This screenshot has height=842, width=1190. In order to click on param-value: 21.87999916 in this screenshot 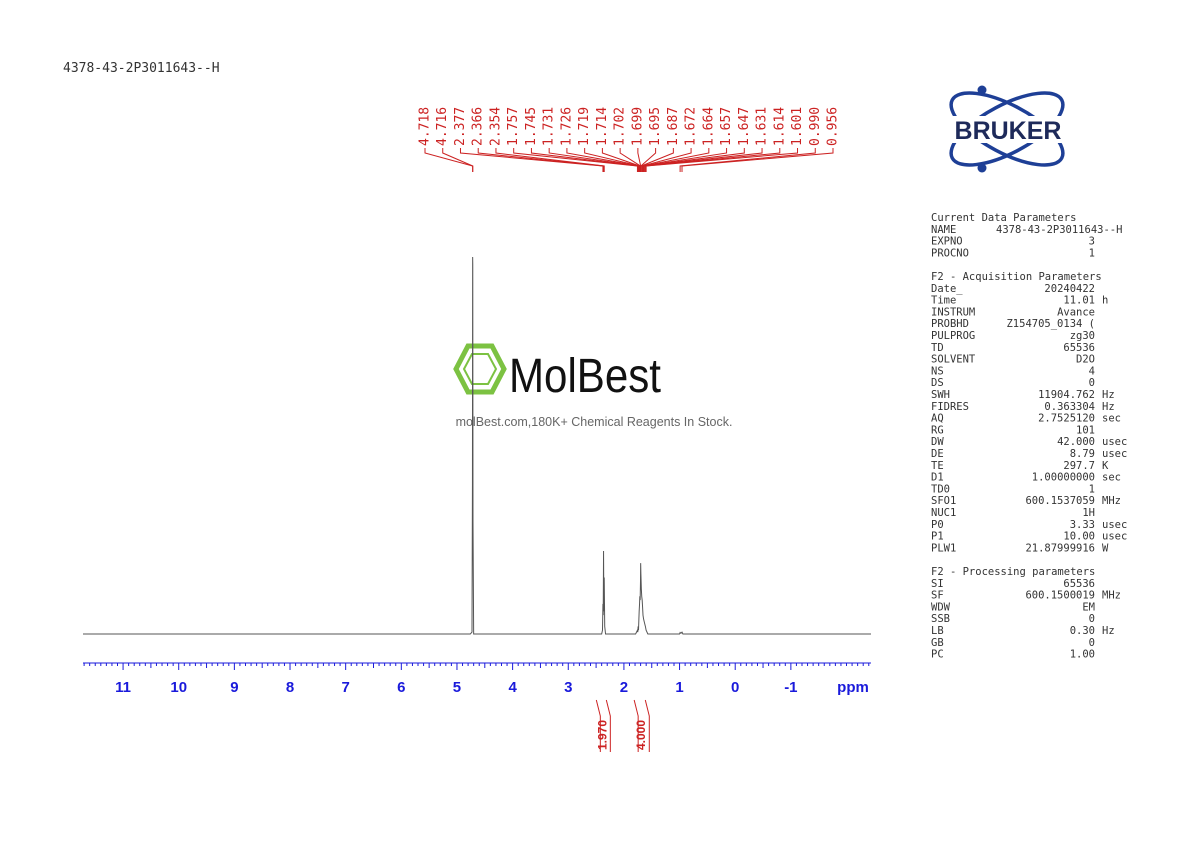, I will do `click(1060, 548)`.